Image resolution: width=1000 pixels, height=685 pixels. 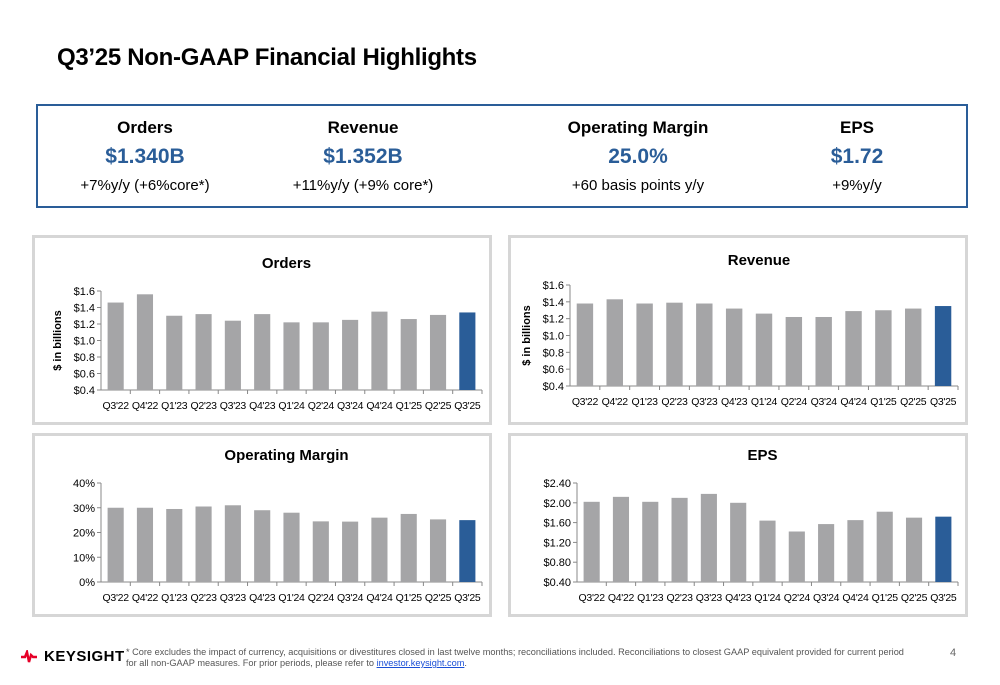 I want to click on bar-Q223, so click(x=203, y=544).